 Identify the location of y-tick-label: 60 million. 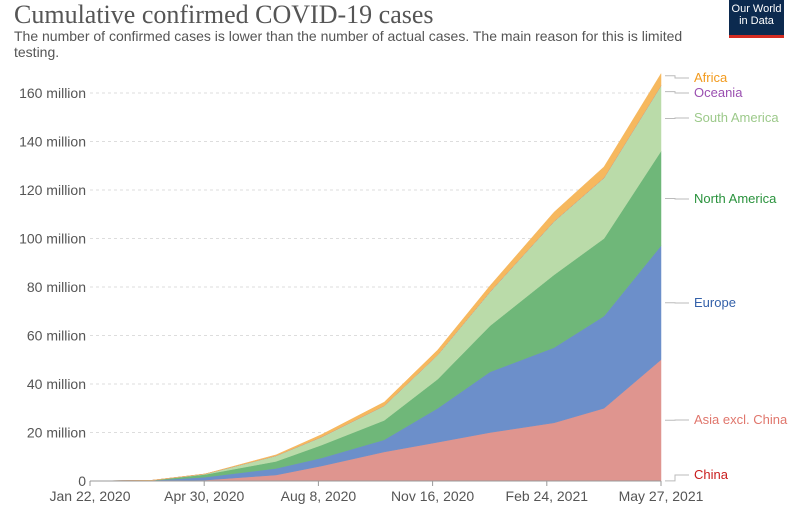
(56, 336).